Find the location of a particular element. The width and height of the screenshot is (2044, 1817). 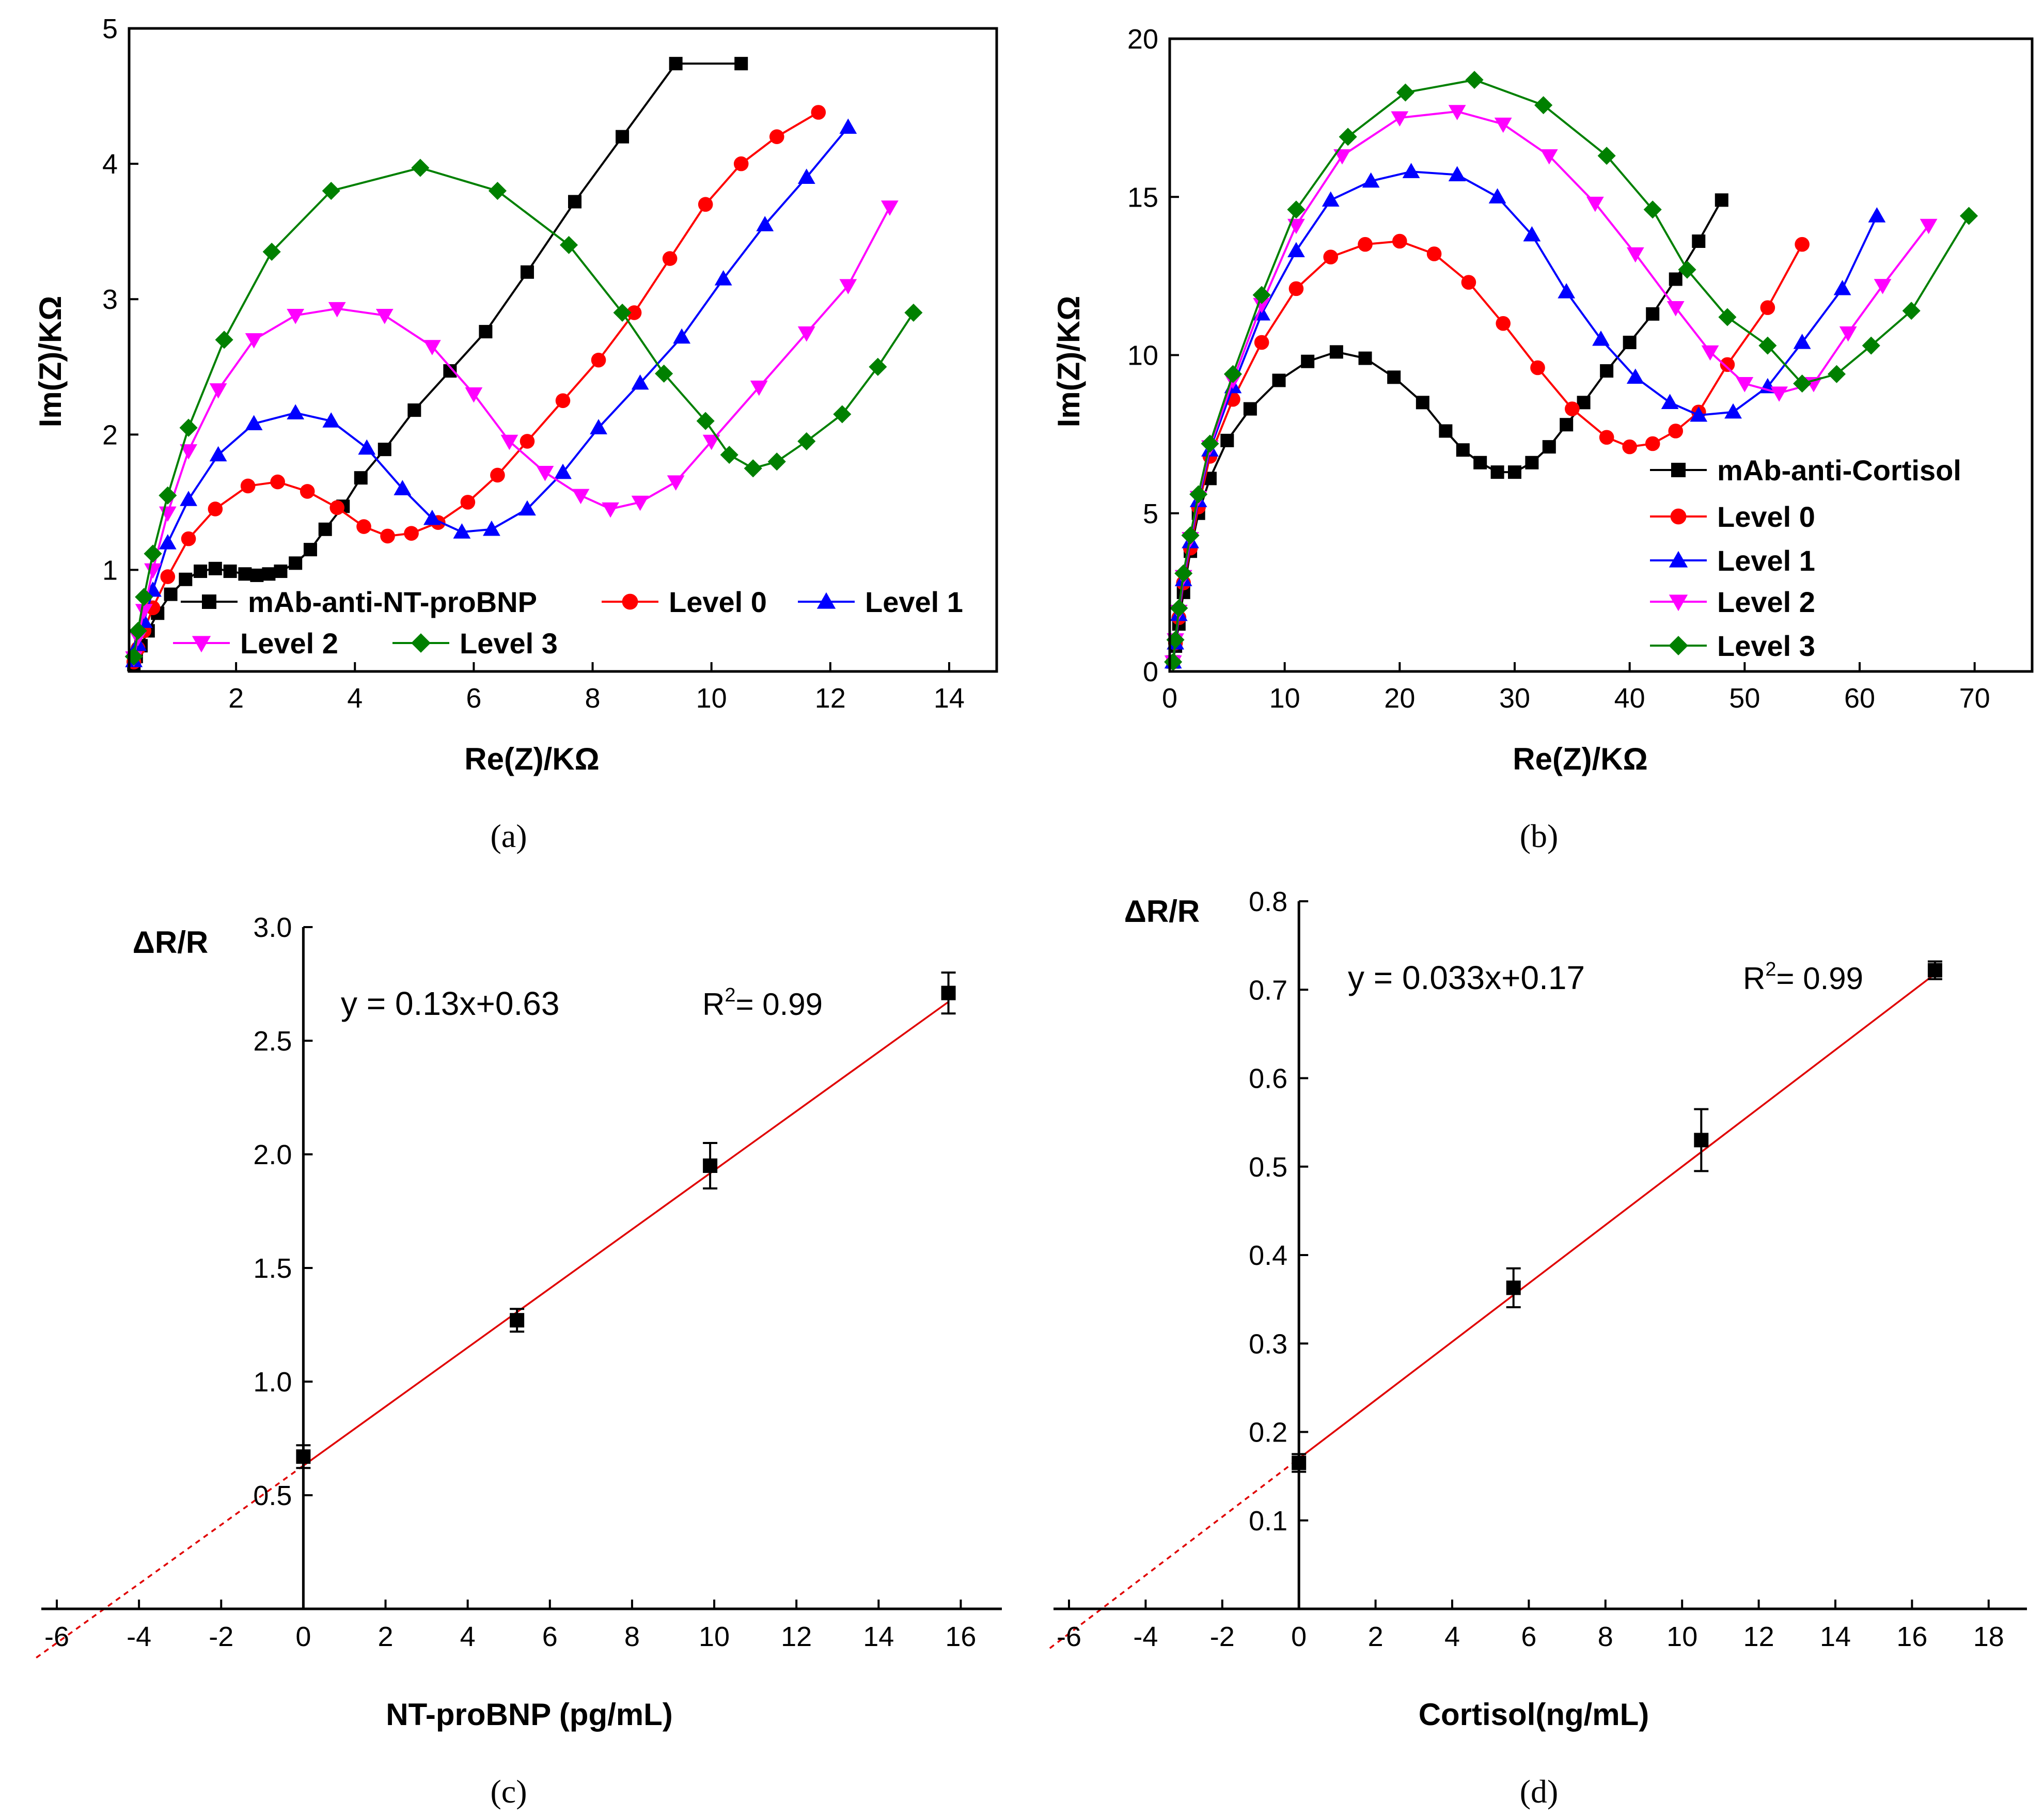

panel-d-fit-line is located at coordinates (1617, 1216).